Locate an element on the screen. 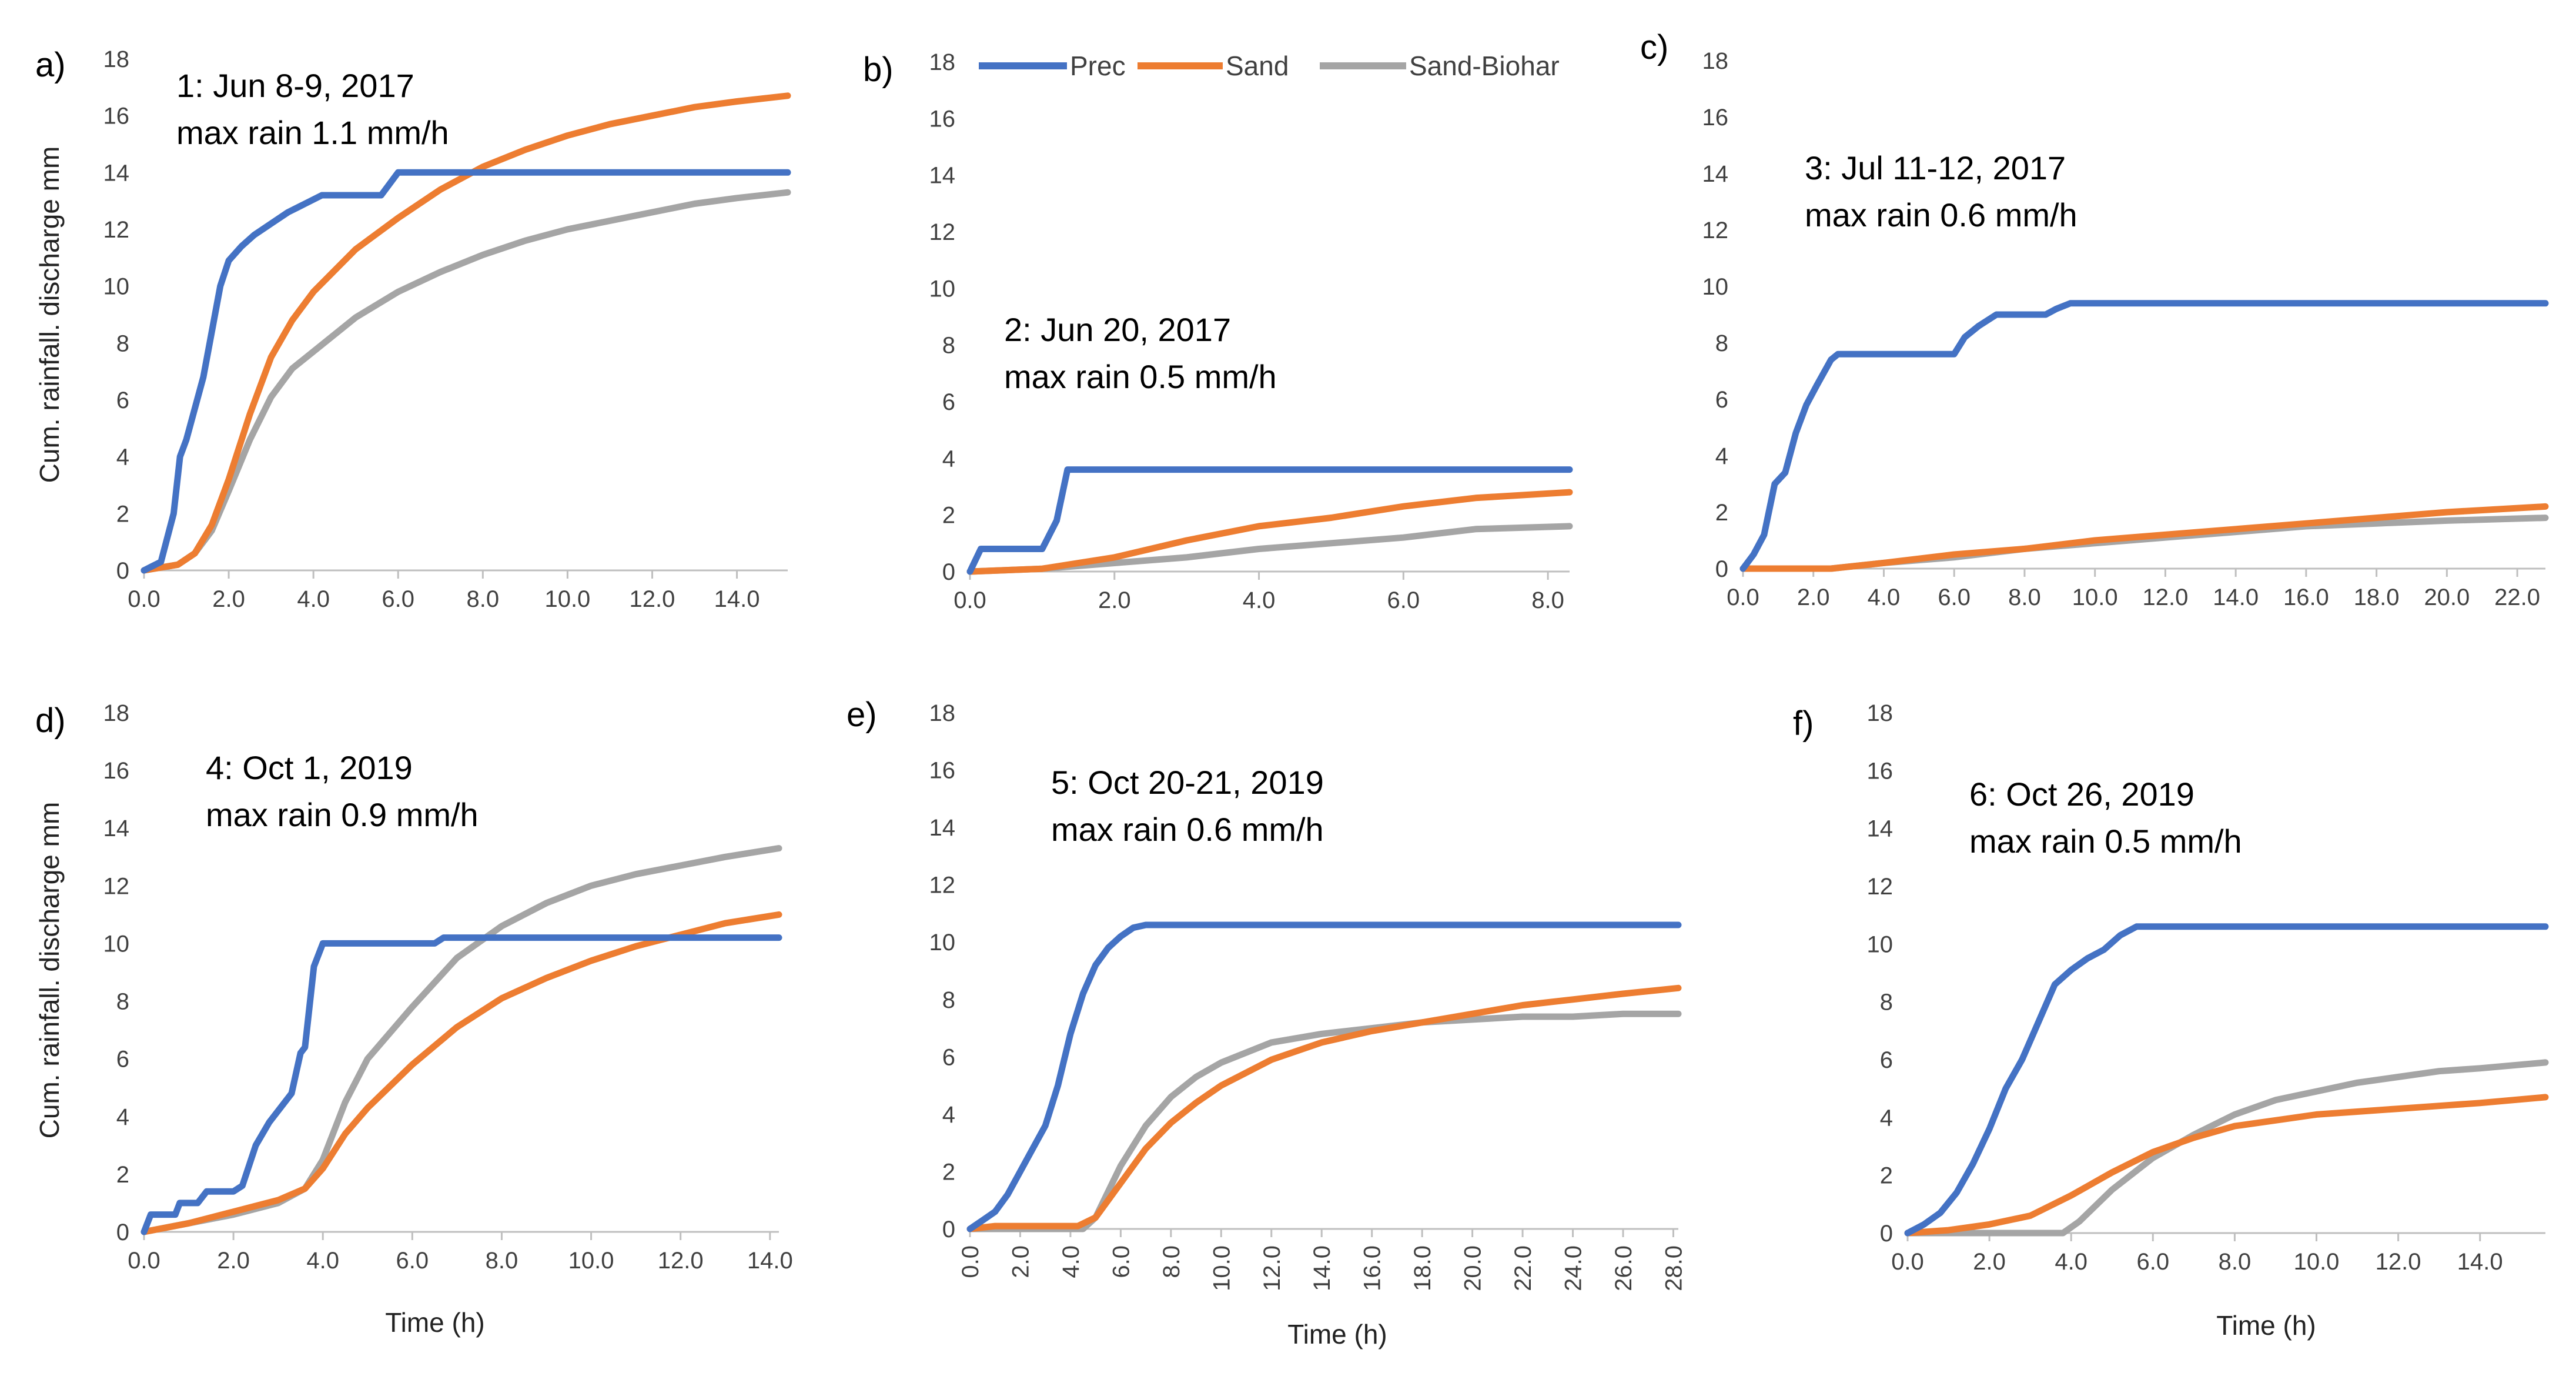 This screenshot has height=1373, width=2576. panel-d-label: d) is located at coordinates (50, 720).